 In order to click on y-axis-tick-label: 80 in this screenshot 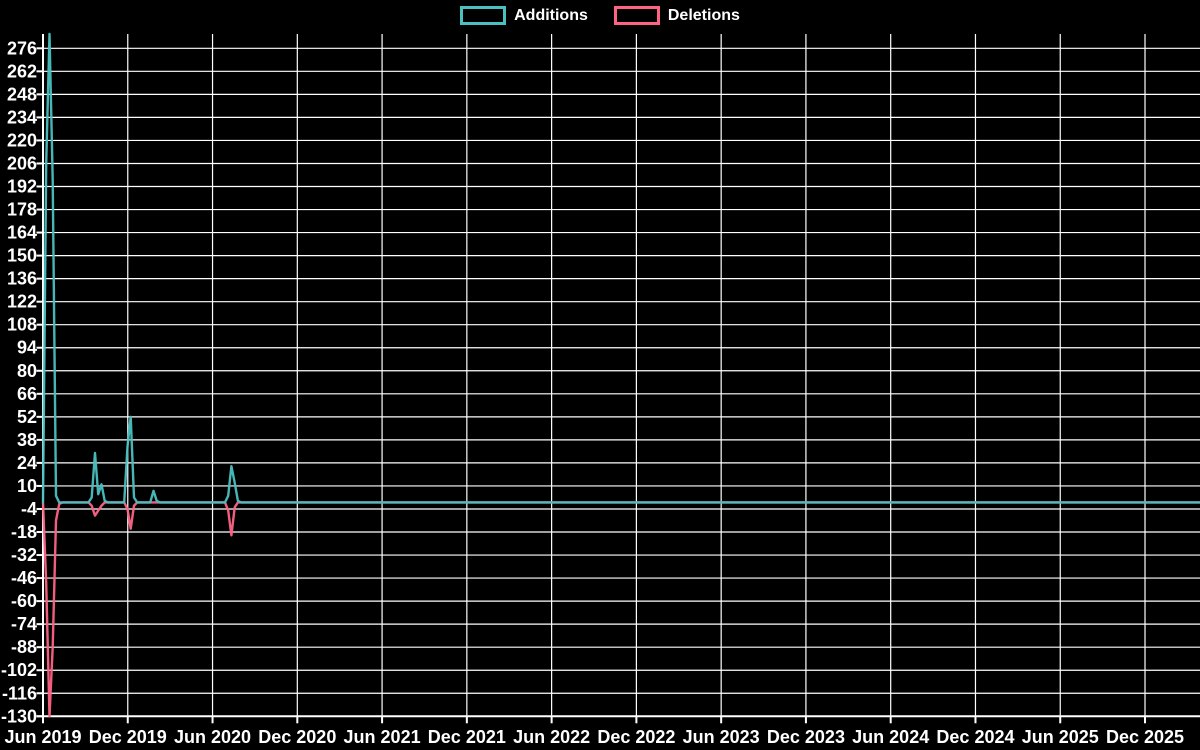, I will do `click(27, 371)`.